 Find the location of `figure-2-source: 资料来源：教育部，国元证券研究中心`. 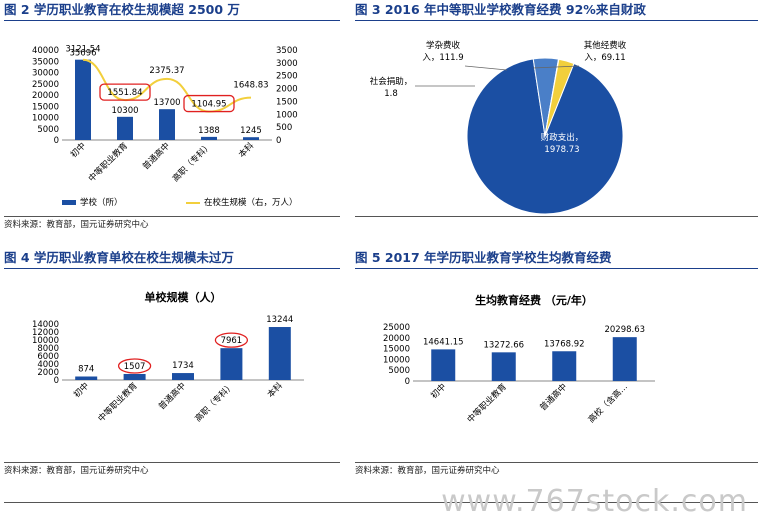

figure-2-source: 资料来源：教育部，国元证券研究中心 is located at coordinates (172, 224).